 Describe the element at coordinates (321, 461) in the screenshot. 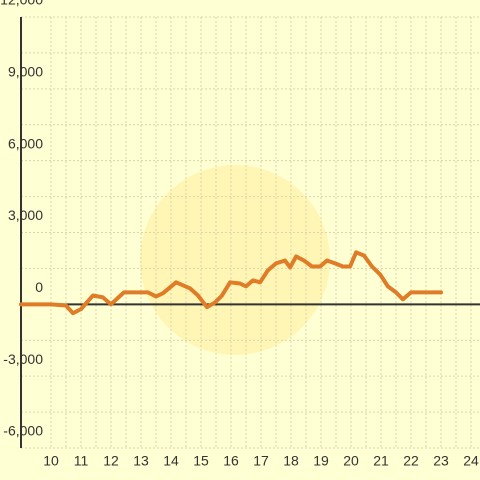

I see `x-tick-label: 19` at that location.